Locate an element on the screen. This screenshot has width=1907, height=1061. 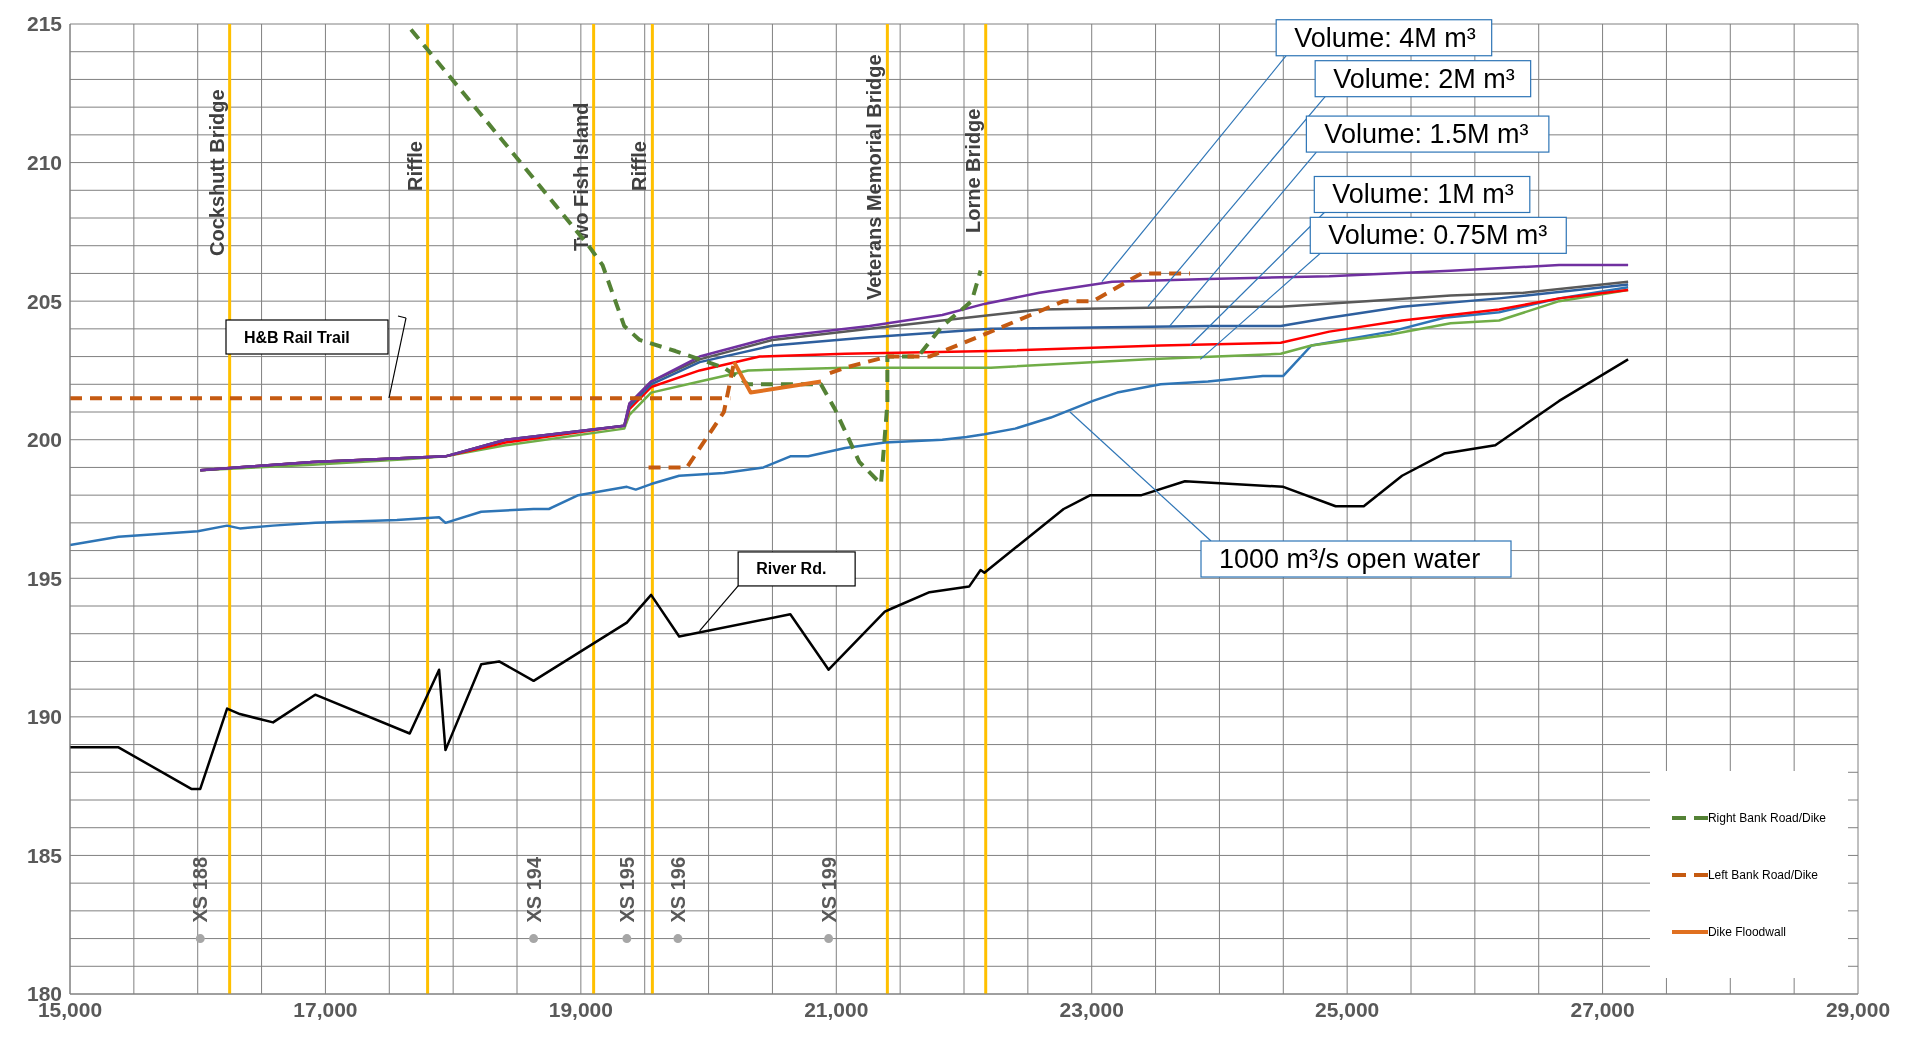
x-tick-label: 23,000 is located at coordinates (1091, 1009).